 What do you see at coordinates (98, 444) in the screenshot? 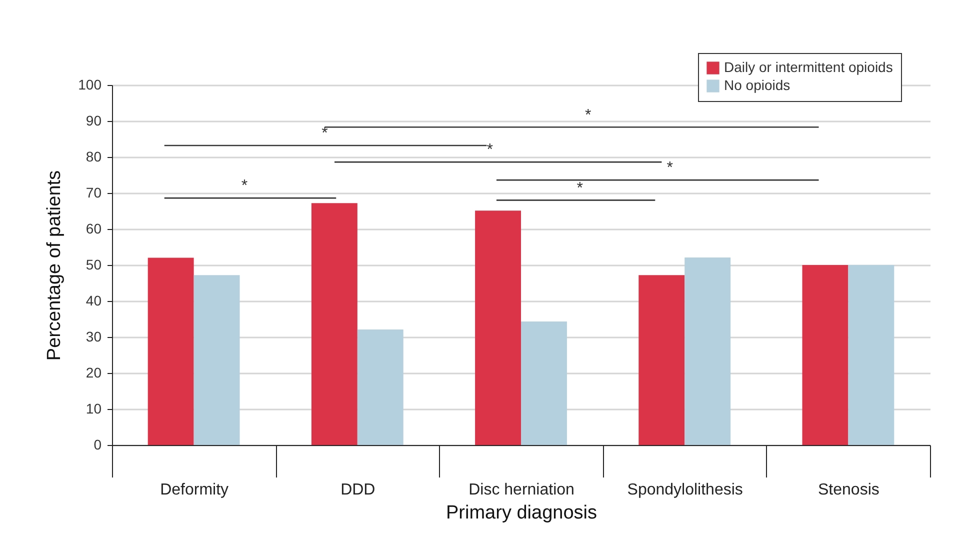
I see `y-tick-label: 0` at bounding box center [98, 444].